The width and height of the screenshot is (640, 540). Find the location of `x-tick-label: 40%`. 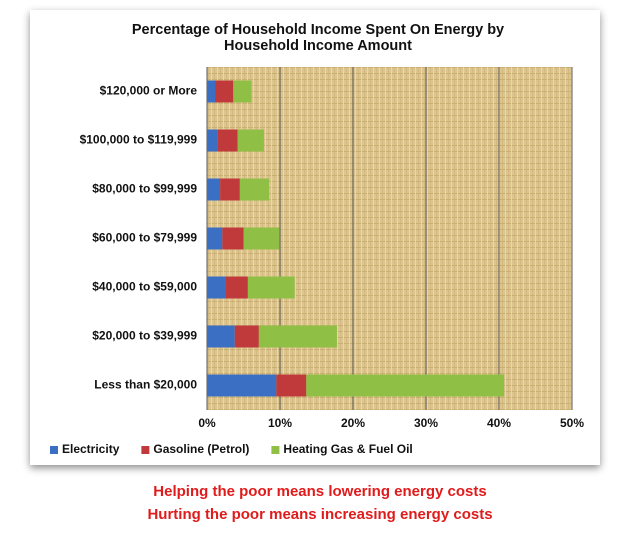

x-tick-label: 40% is located at coordinates (499, 423).